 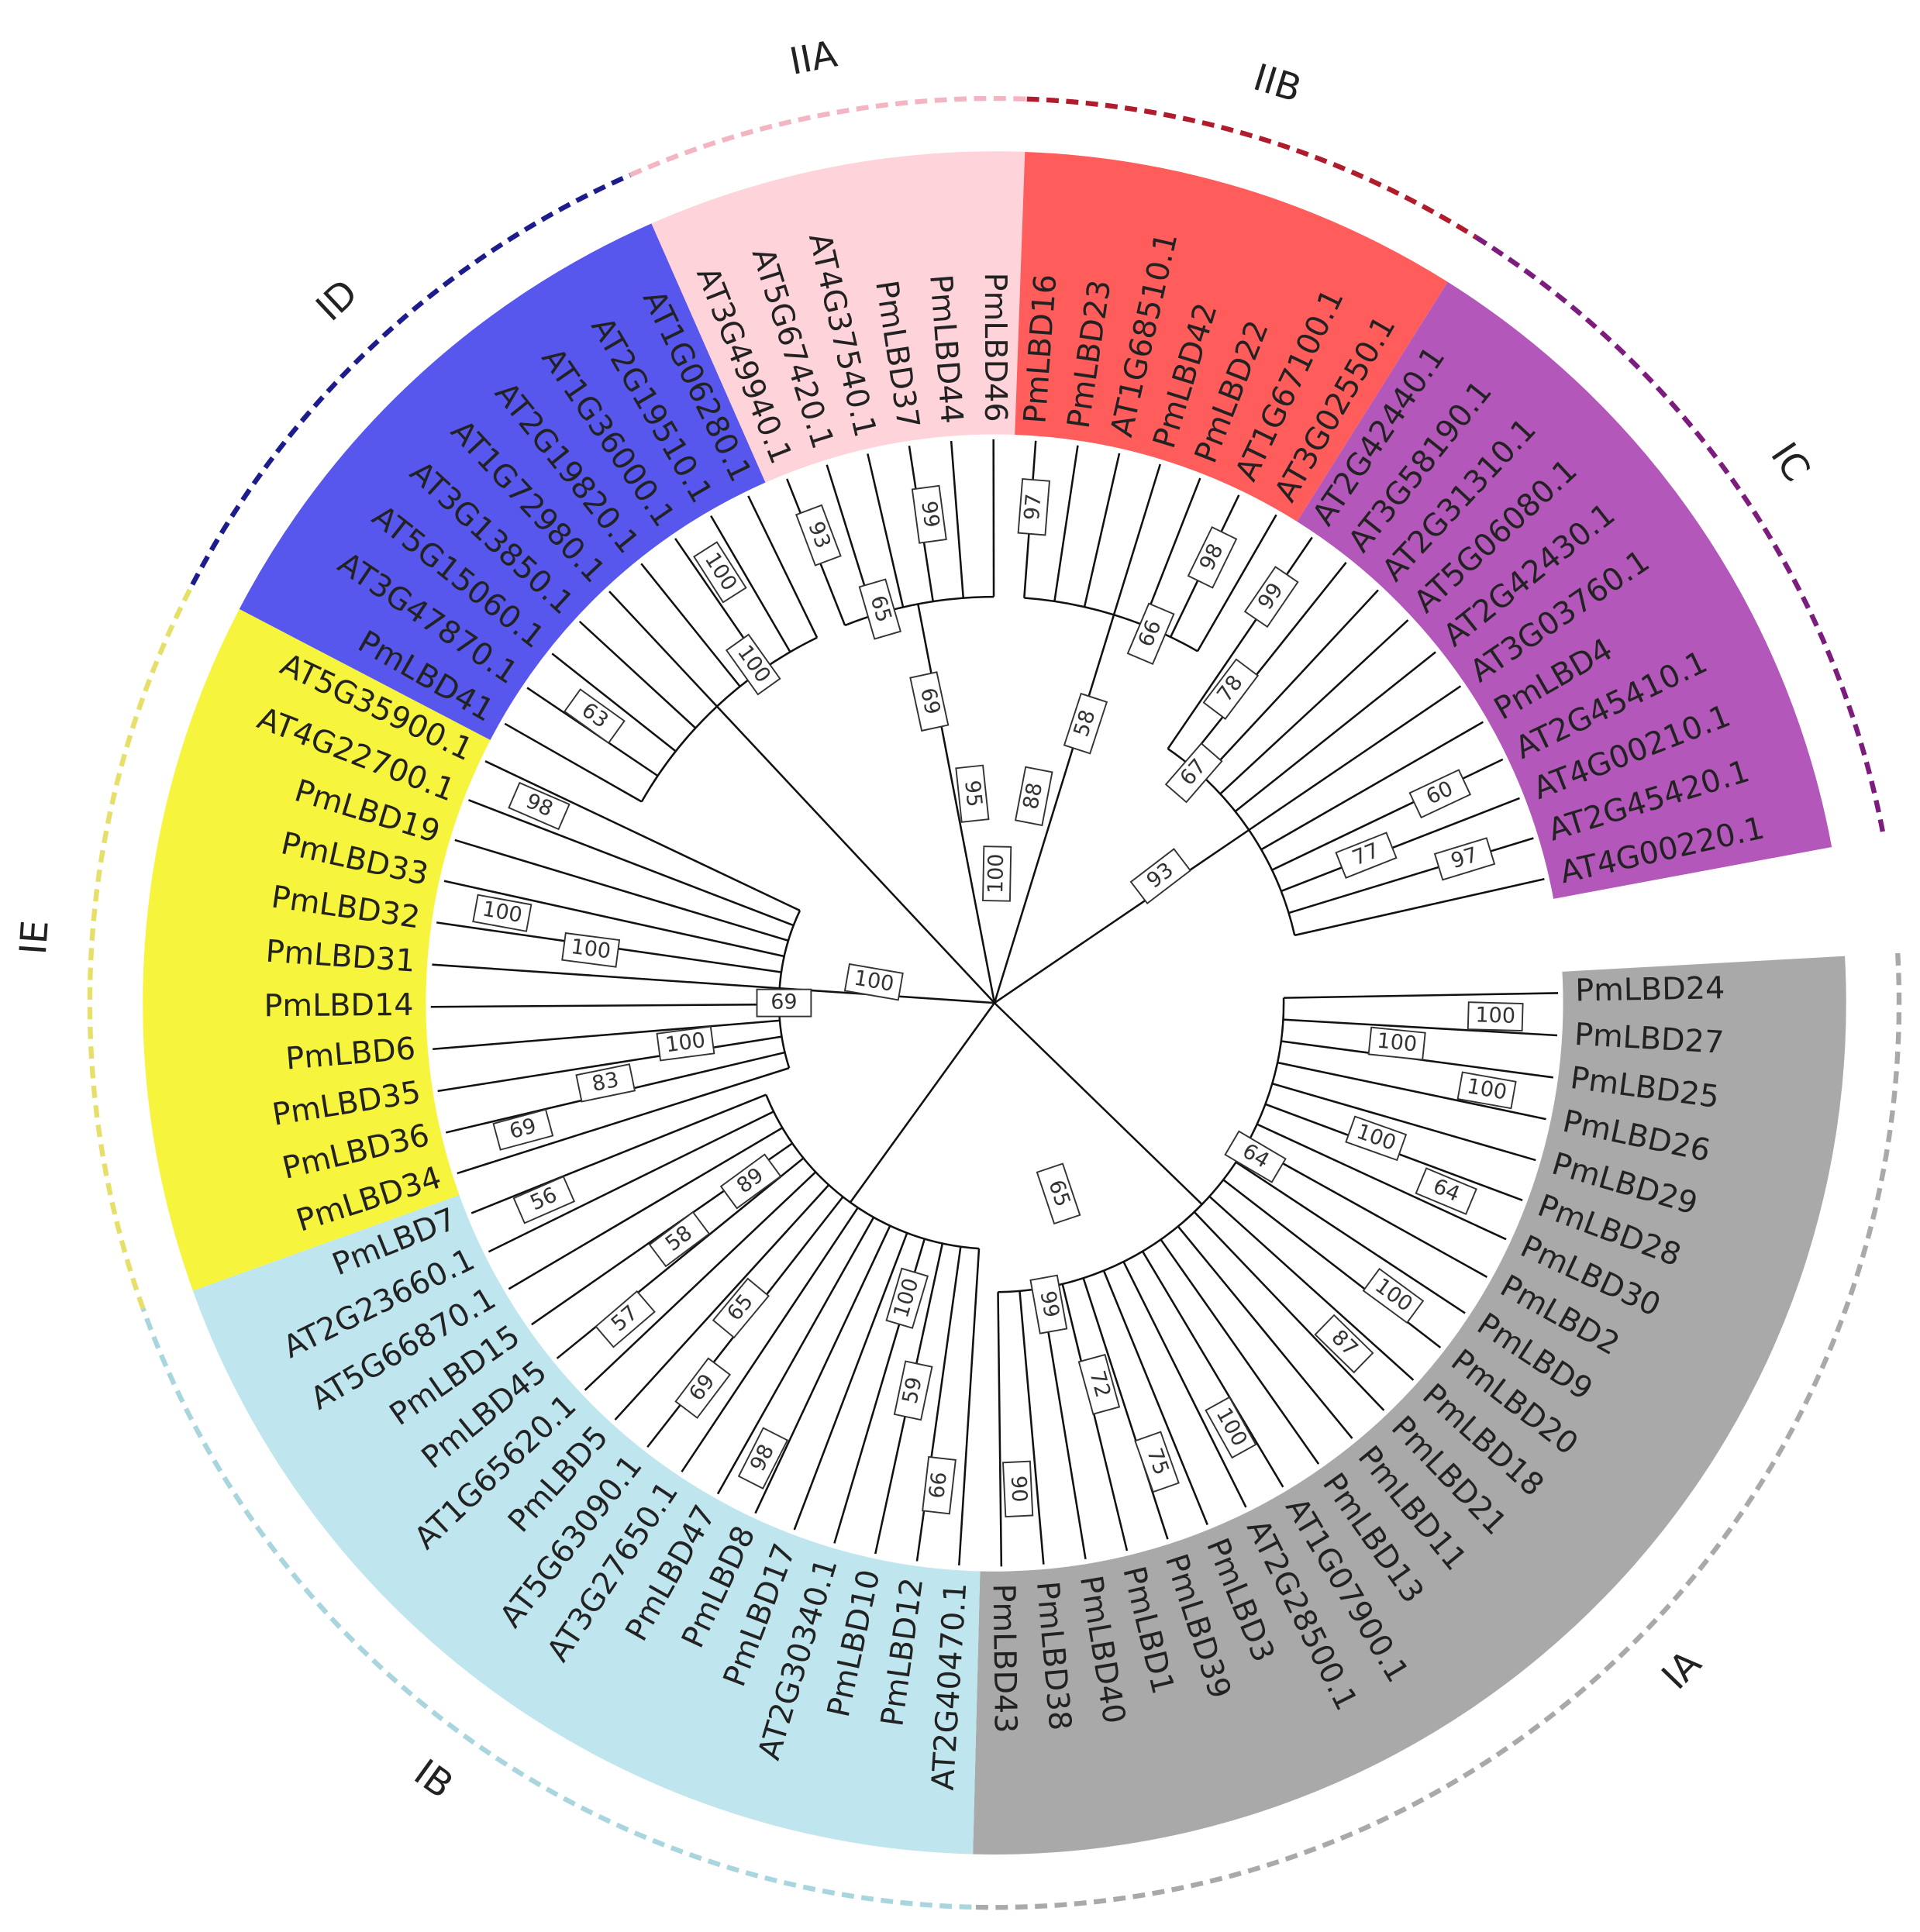 I want to click on bootstrap: 64, so click(x=1446, y=1191).